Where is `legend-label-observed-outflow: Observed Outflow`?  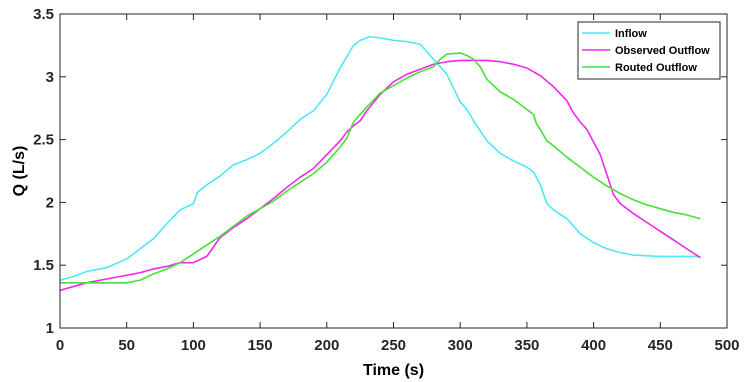
legend-label-observed-outflow: Observed Outflow is located at coordinates (662, 51).